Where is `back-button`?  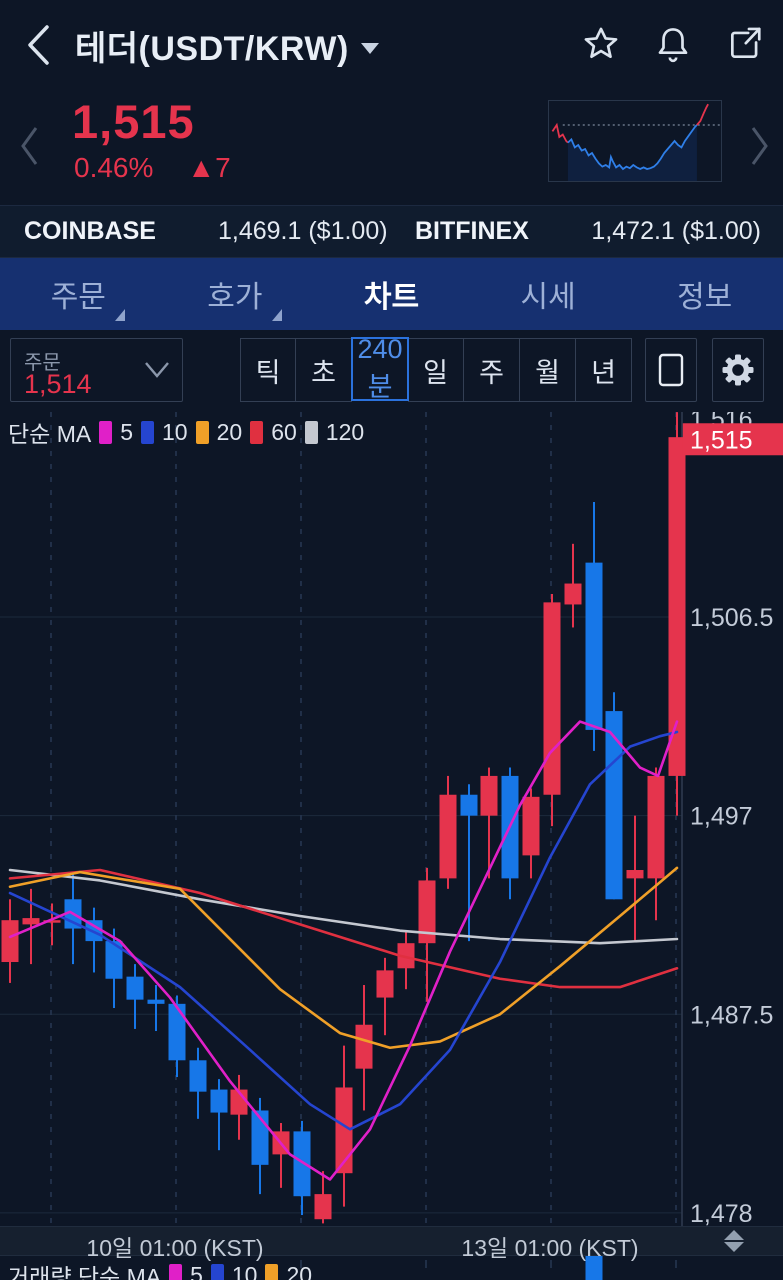
back-button is located at coordinates (38, 45).